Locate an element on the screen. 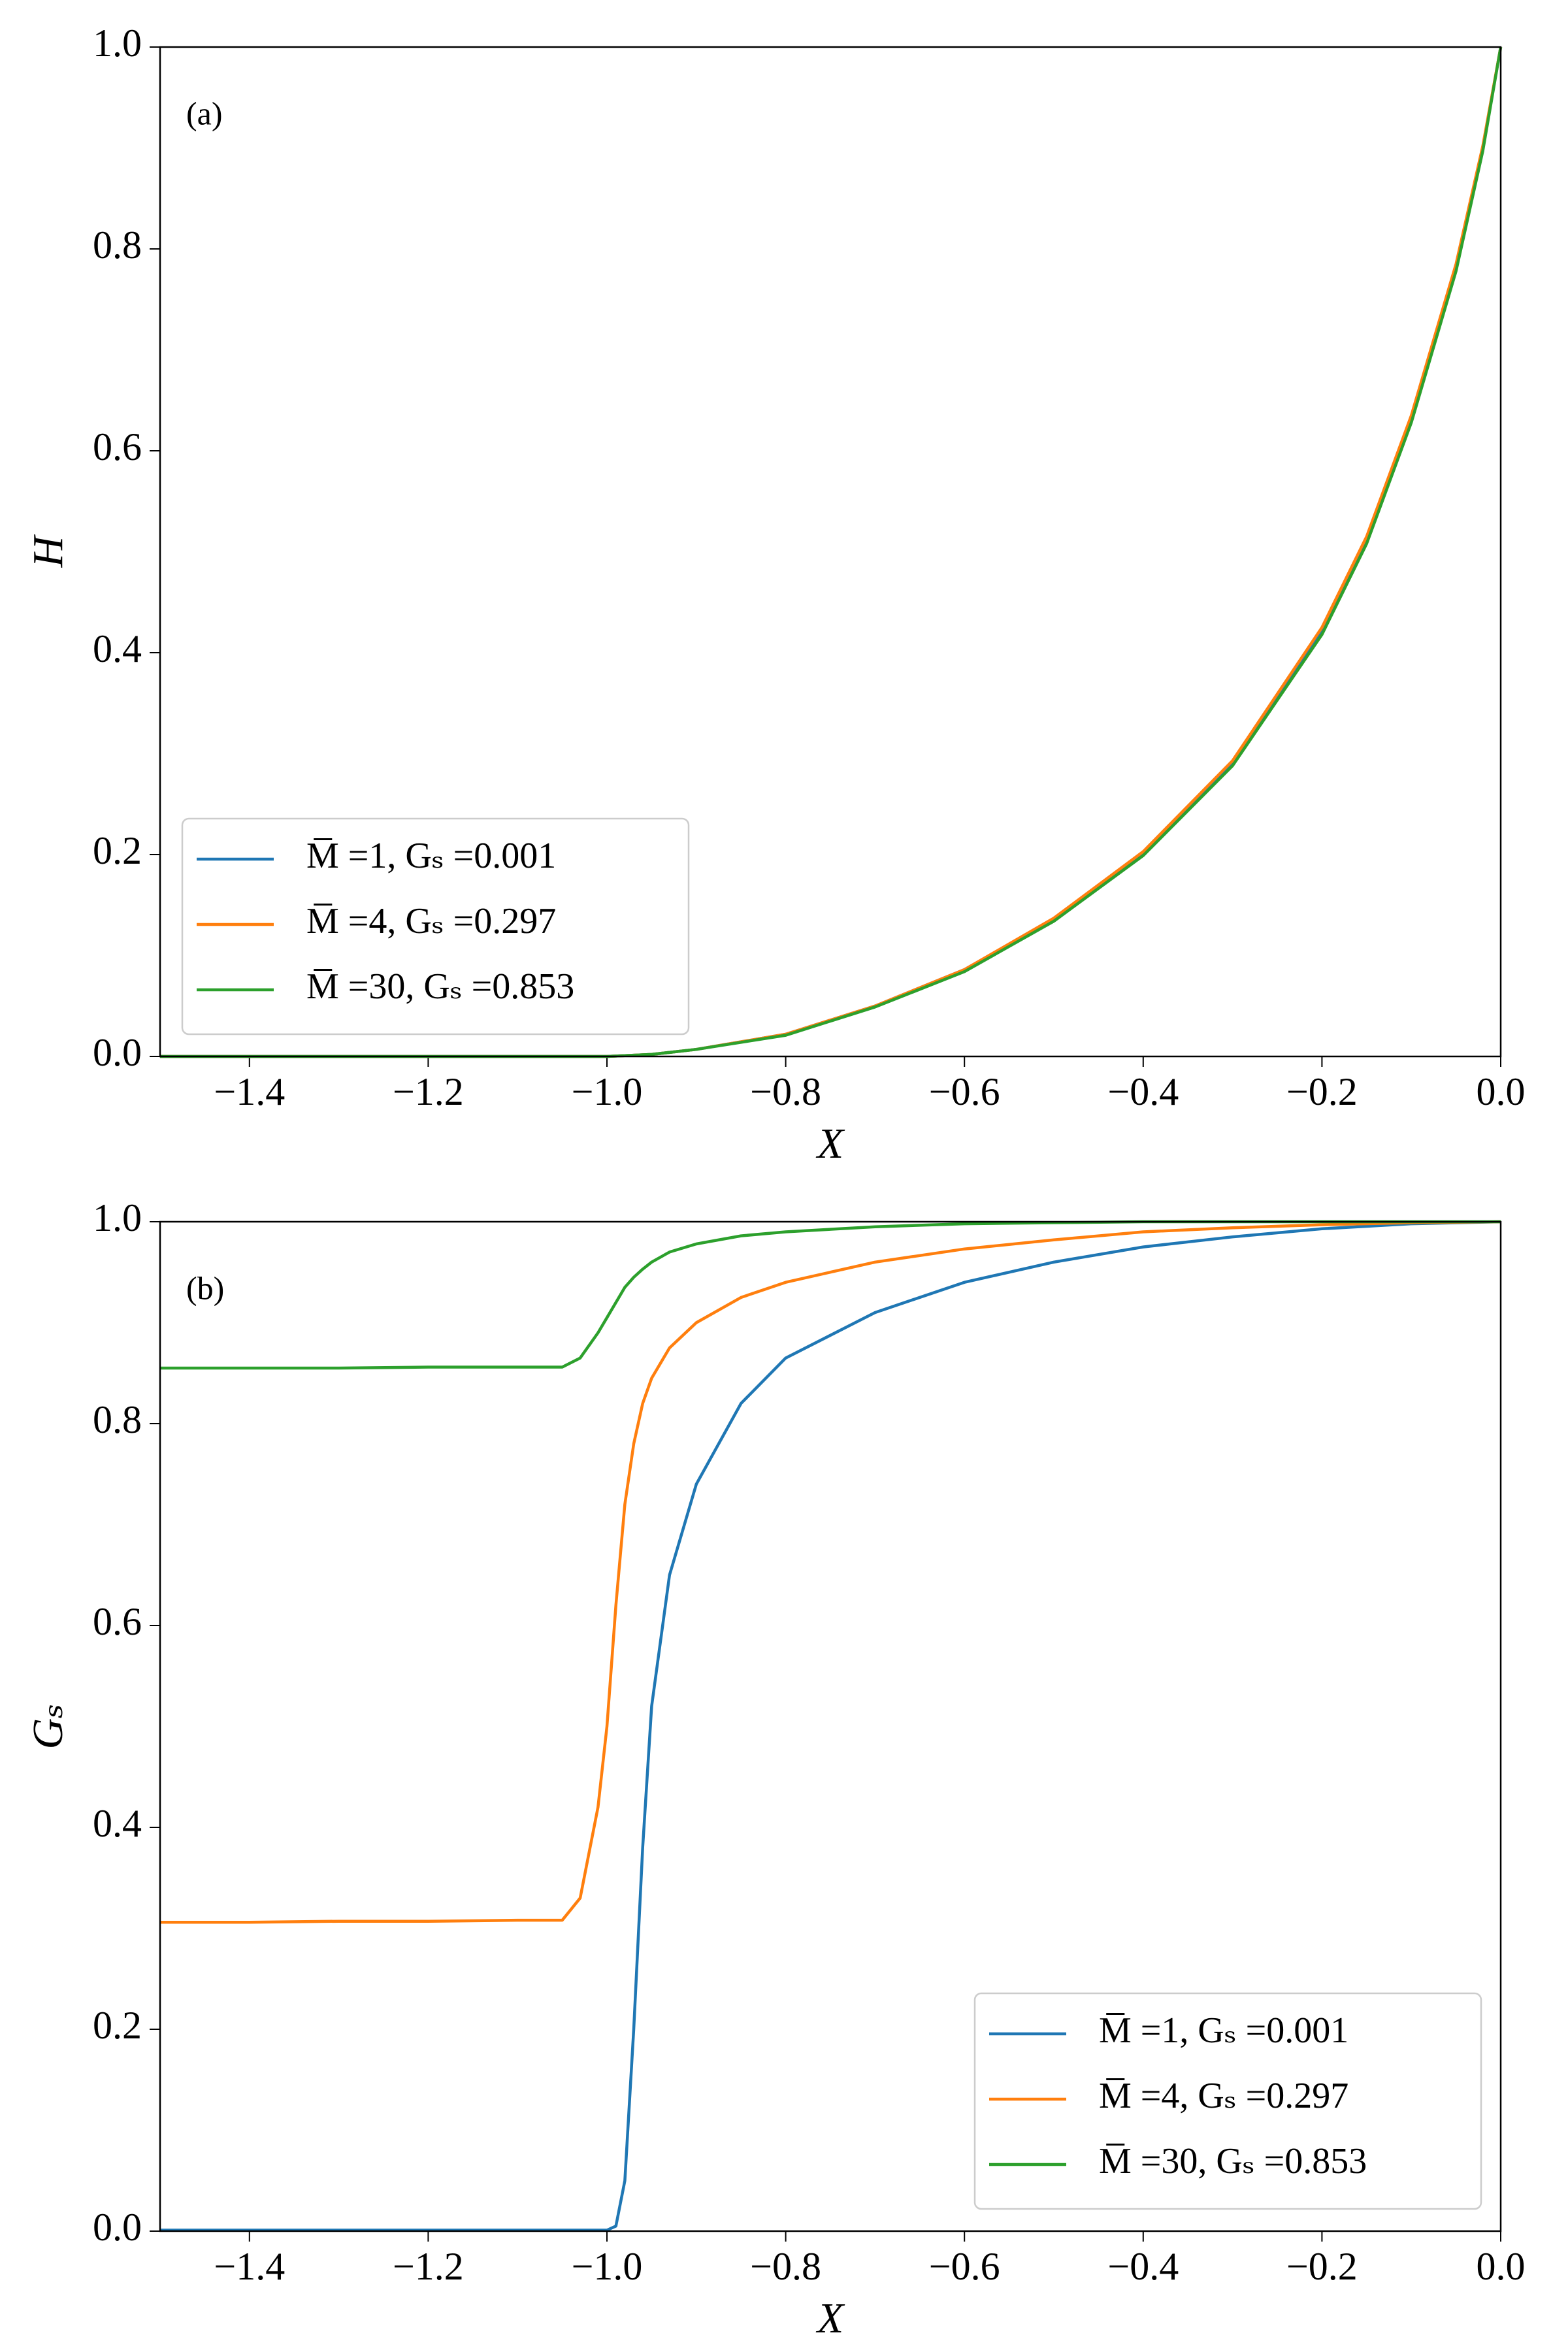 The width and height of the screenshot is (1568, 2352). y-axis-label: H is located at coordinates (48, 551).